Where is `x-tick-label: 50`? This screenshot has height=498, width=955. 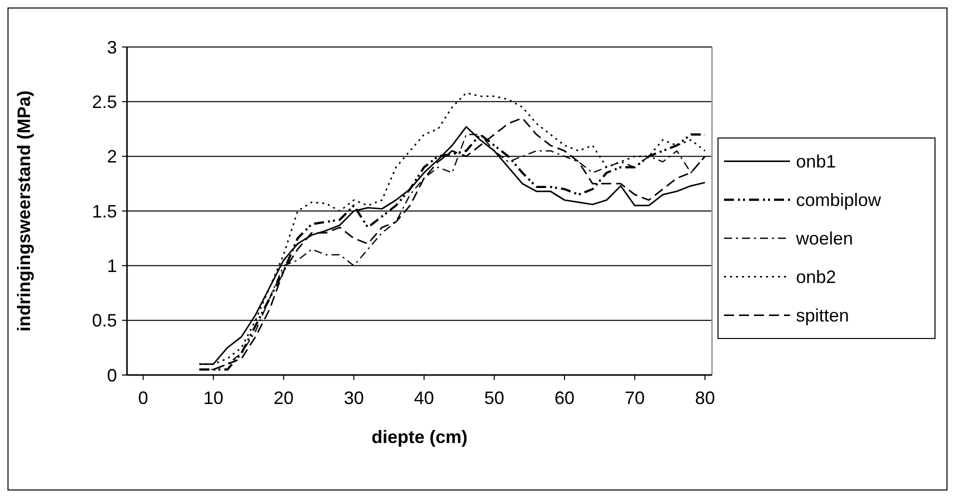 x-tick-label: 50 is located at coordinates (494, 398).